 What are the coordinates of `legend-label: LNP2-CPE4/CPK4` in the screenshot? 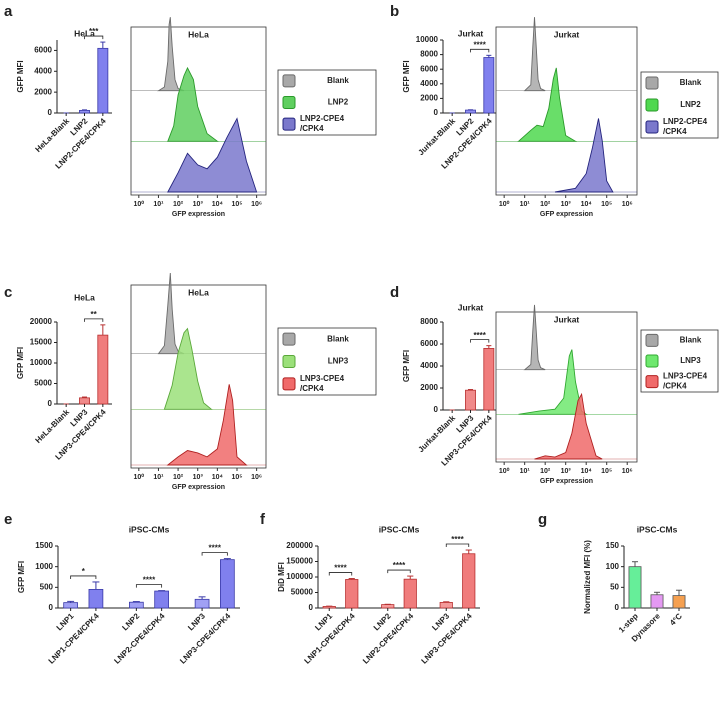 It's located at (685, 126).